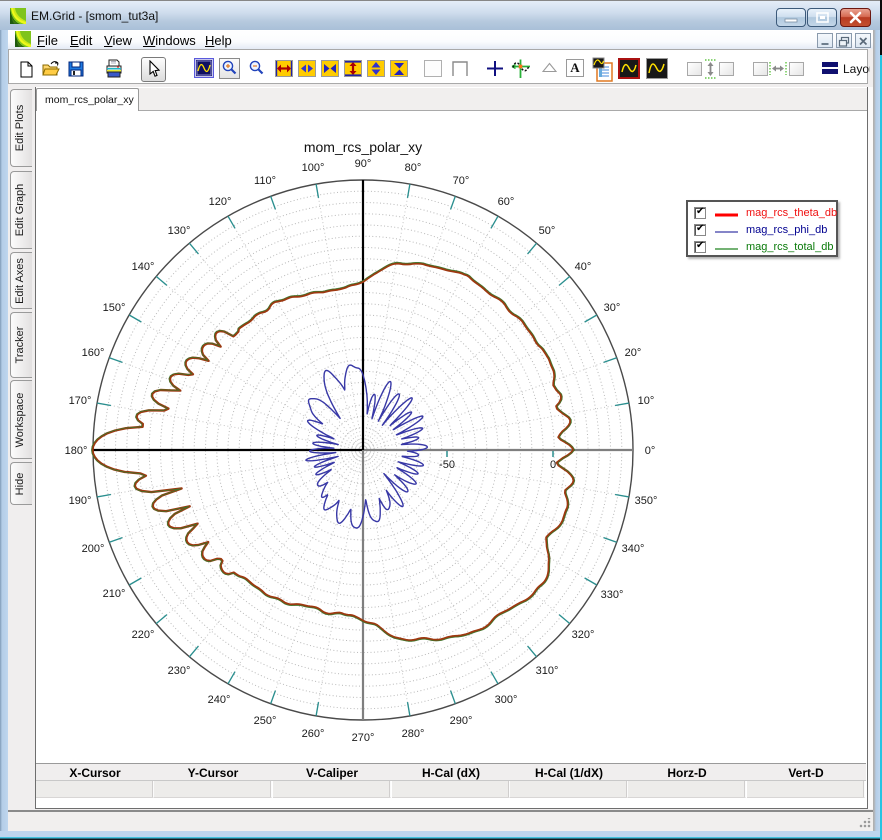 This screenshot has height=840, width=882. I want to click on svg-text: 320°, so click(583, 635).